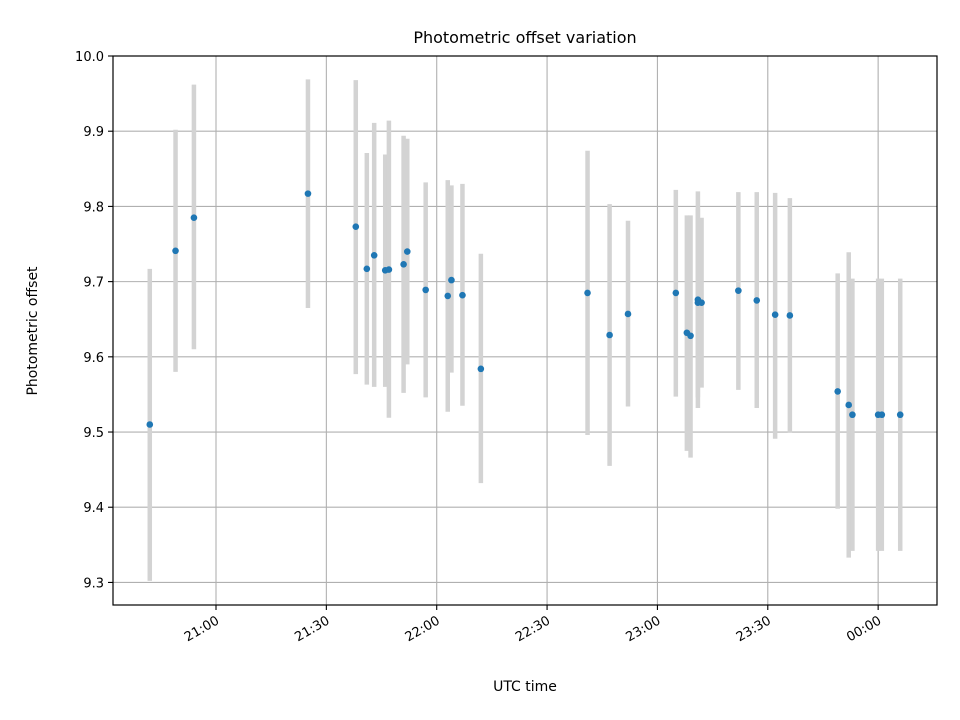 This screenshot has height=720, width=960. What do you see at coordinates (93, 583) in the screenshot?
I see `y-tick-label: 9.3` at bounding box center [93, 583].